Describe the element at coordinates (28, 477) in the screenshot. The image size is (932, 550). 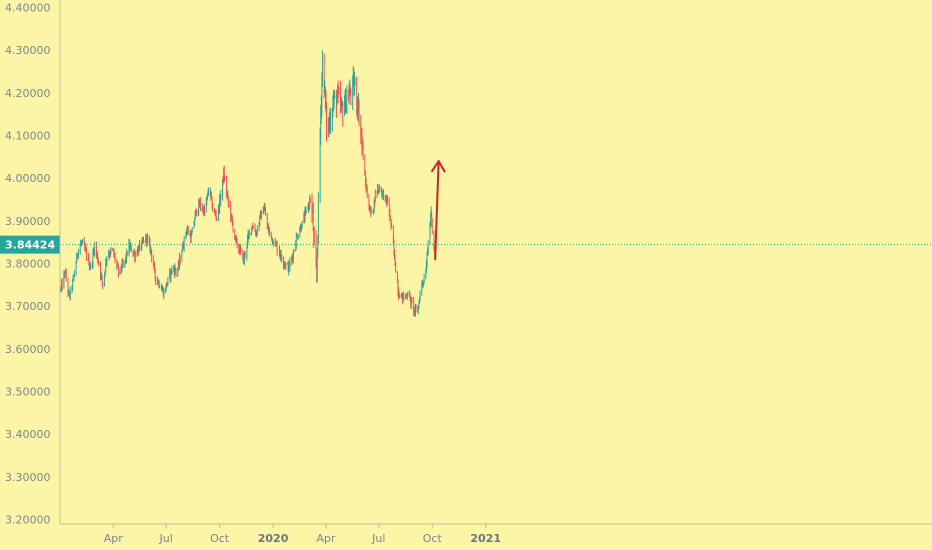
I see `y-tick-label: 3.30000` at that location.